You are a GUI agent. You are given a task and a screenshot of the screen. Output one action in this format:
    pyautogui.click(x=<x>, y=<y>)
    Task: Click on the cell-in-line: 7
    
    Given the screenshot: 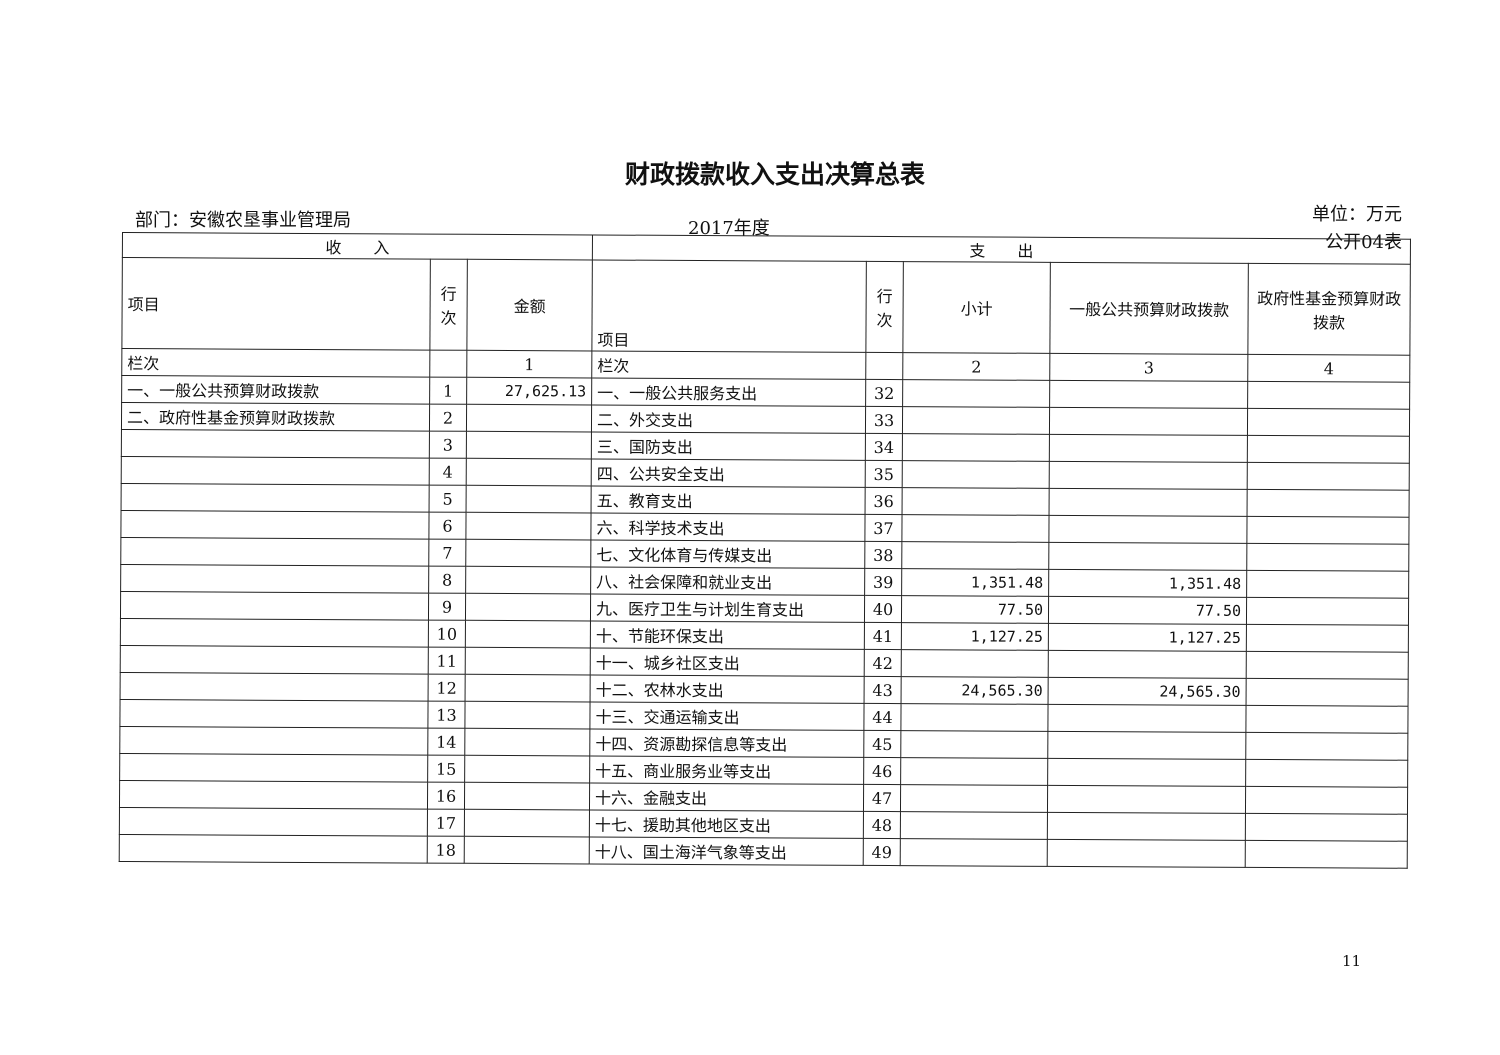 What is the action you would take?
    pyautogui.click(x=447, y=553)
    